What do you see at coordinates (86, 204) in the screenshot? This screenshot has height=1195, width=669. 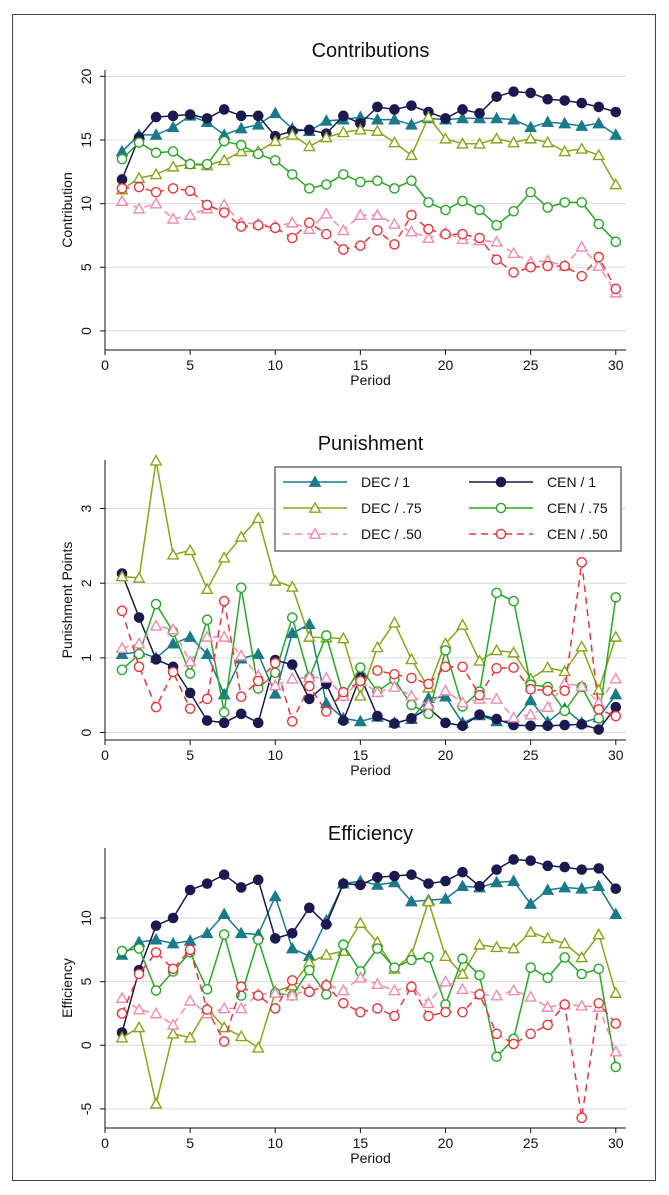 I see `y-tick-label: 10` at bounding box center [86, 204].